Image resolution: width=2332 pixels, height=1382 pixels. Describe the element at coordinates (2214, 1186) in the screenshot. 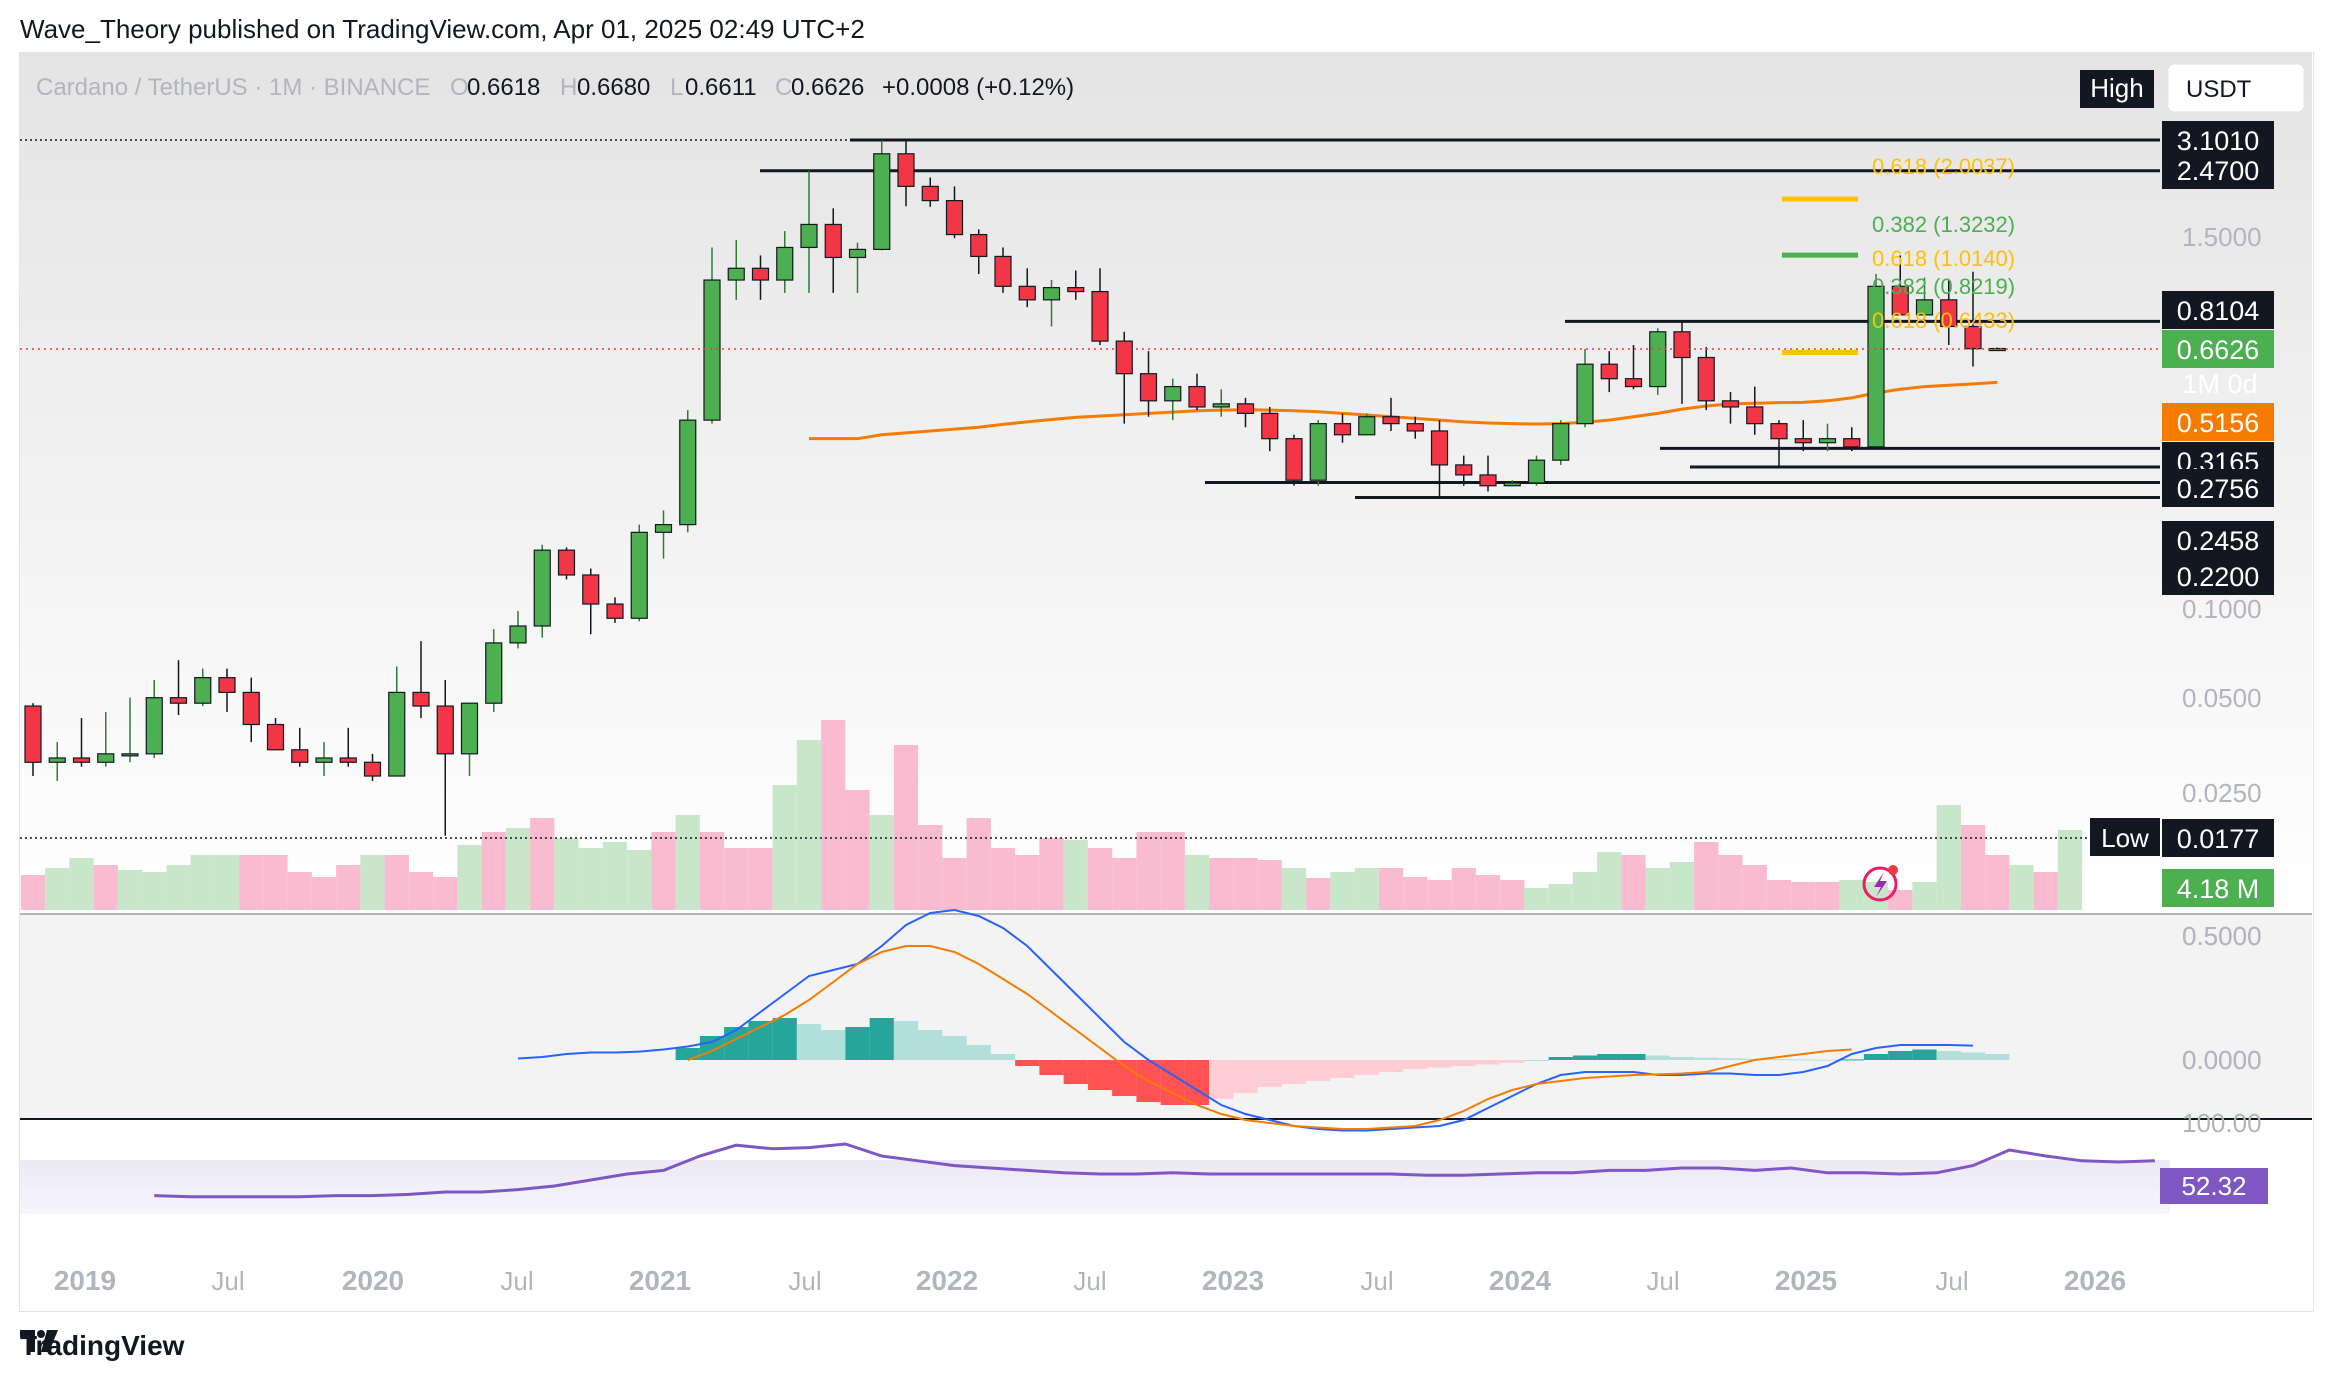

I see `rsi-value-badge` at that location.